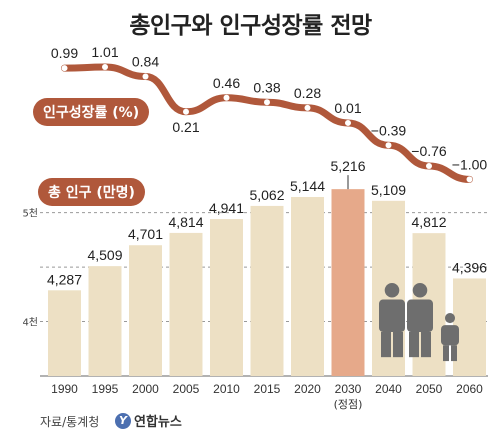  I want to click on growth-value-label: 0.21, so click(185, 127).